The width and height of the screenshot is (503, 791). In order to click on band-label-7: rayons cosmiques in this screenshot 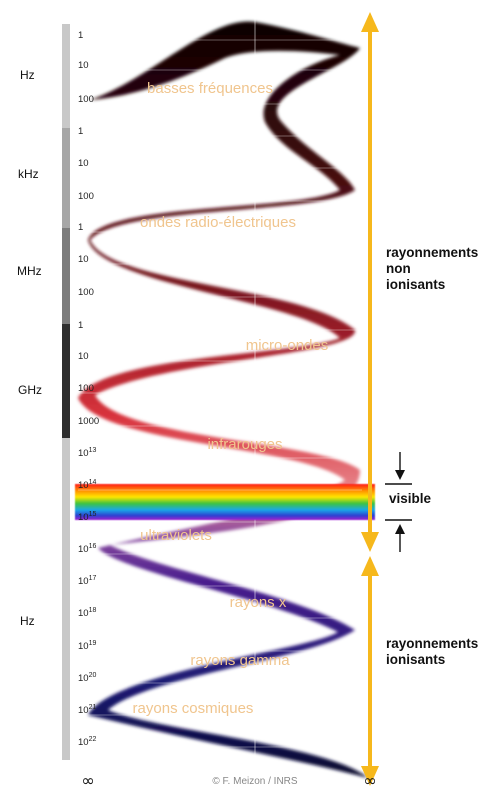, I will do `click(193, 708)`.